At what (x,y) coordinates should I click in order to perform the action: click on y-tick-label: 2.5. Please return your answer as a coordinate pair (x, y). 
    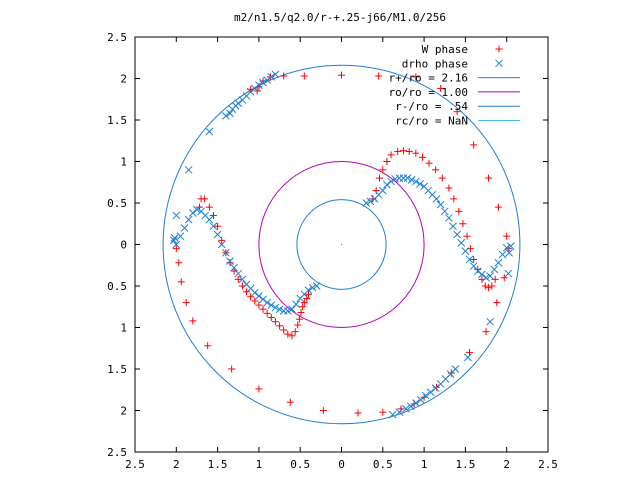
    Looking at the image, I should click on (117, 37).